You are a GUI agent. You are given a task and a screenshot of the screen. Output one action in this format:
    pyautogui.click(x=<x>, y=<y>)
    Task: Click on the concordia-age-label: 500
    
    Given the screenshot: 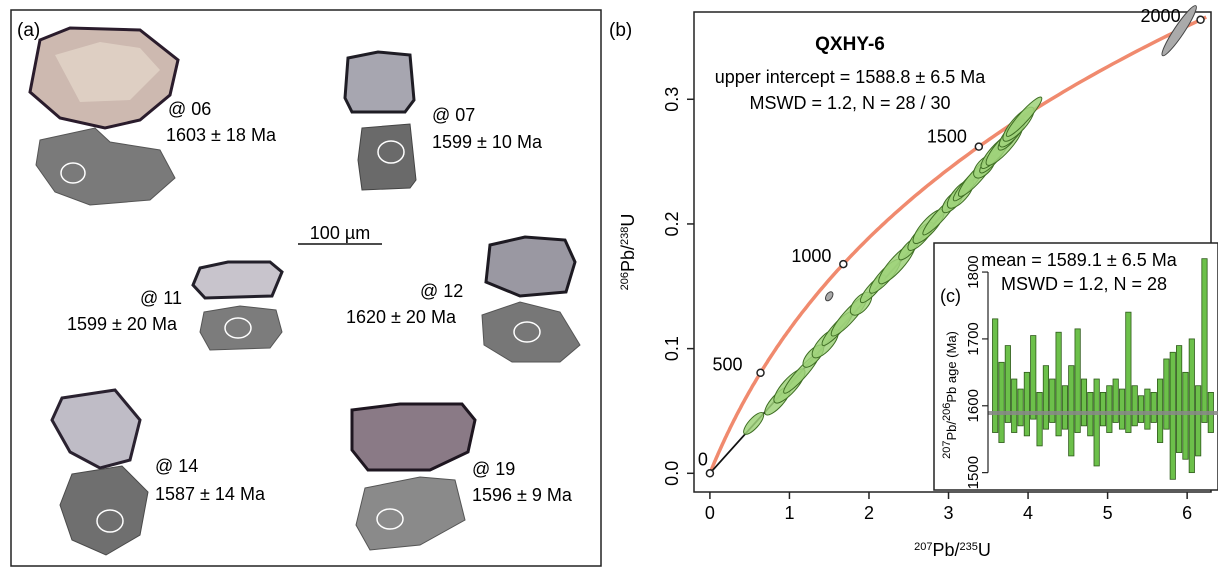 What is the action you would take?
    pyautogui.click(x=728, y=365)
    